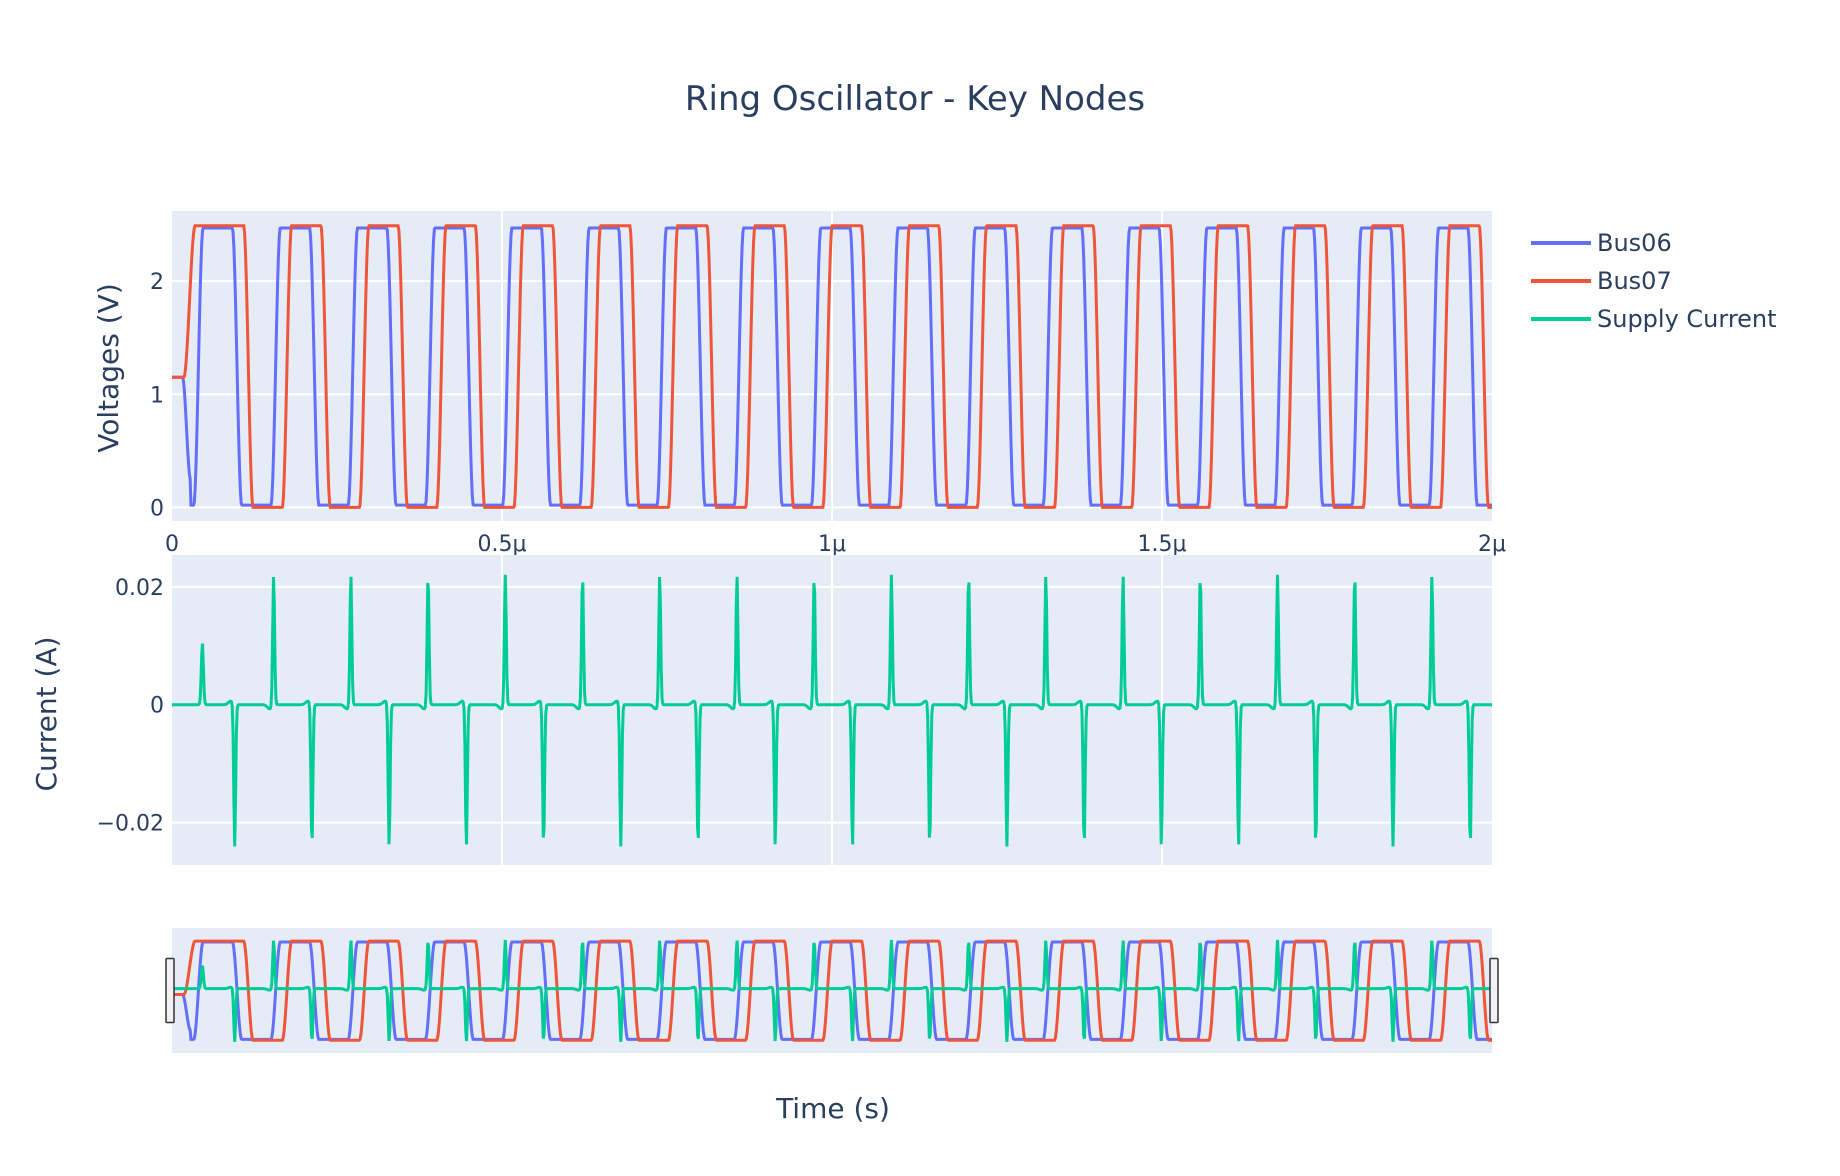 The image size is (1840, 1176). I want to click on range-slider, so click(832, 990).